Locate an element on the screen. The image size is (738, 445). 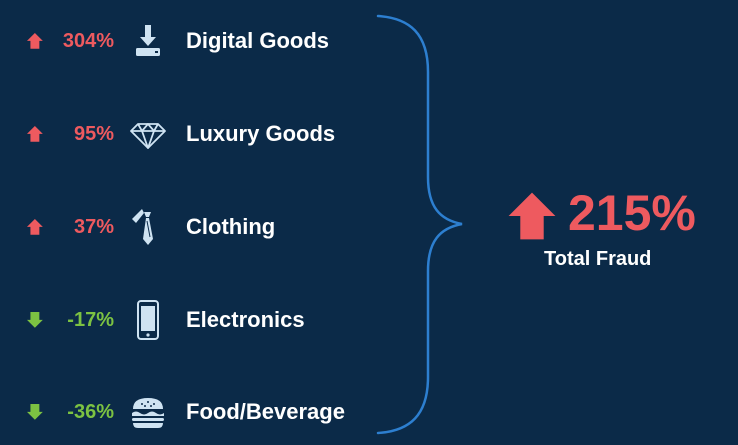
download-tray-icon is located at coordinates (148, 40).